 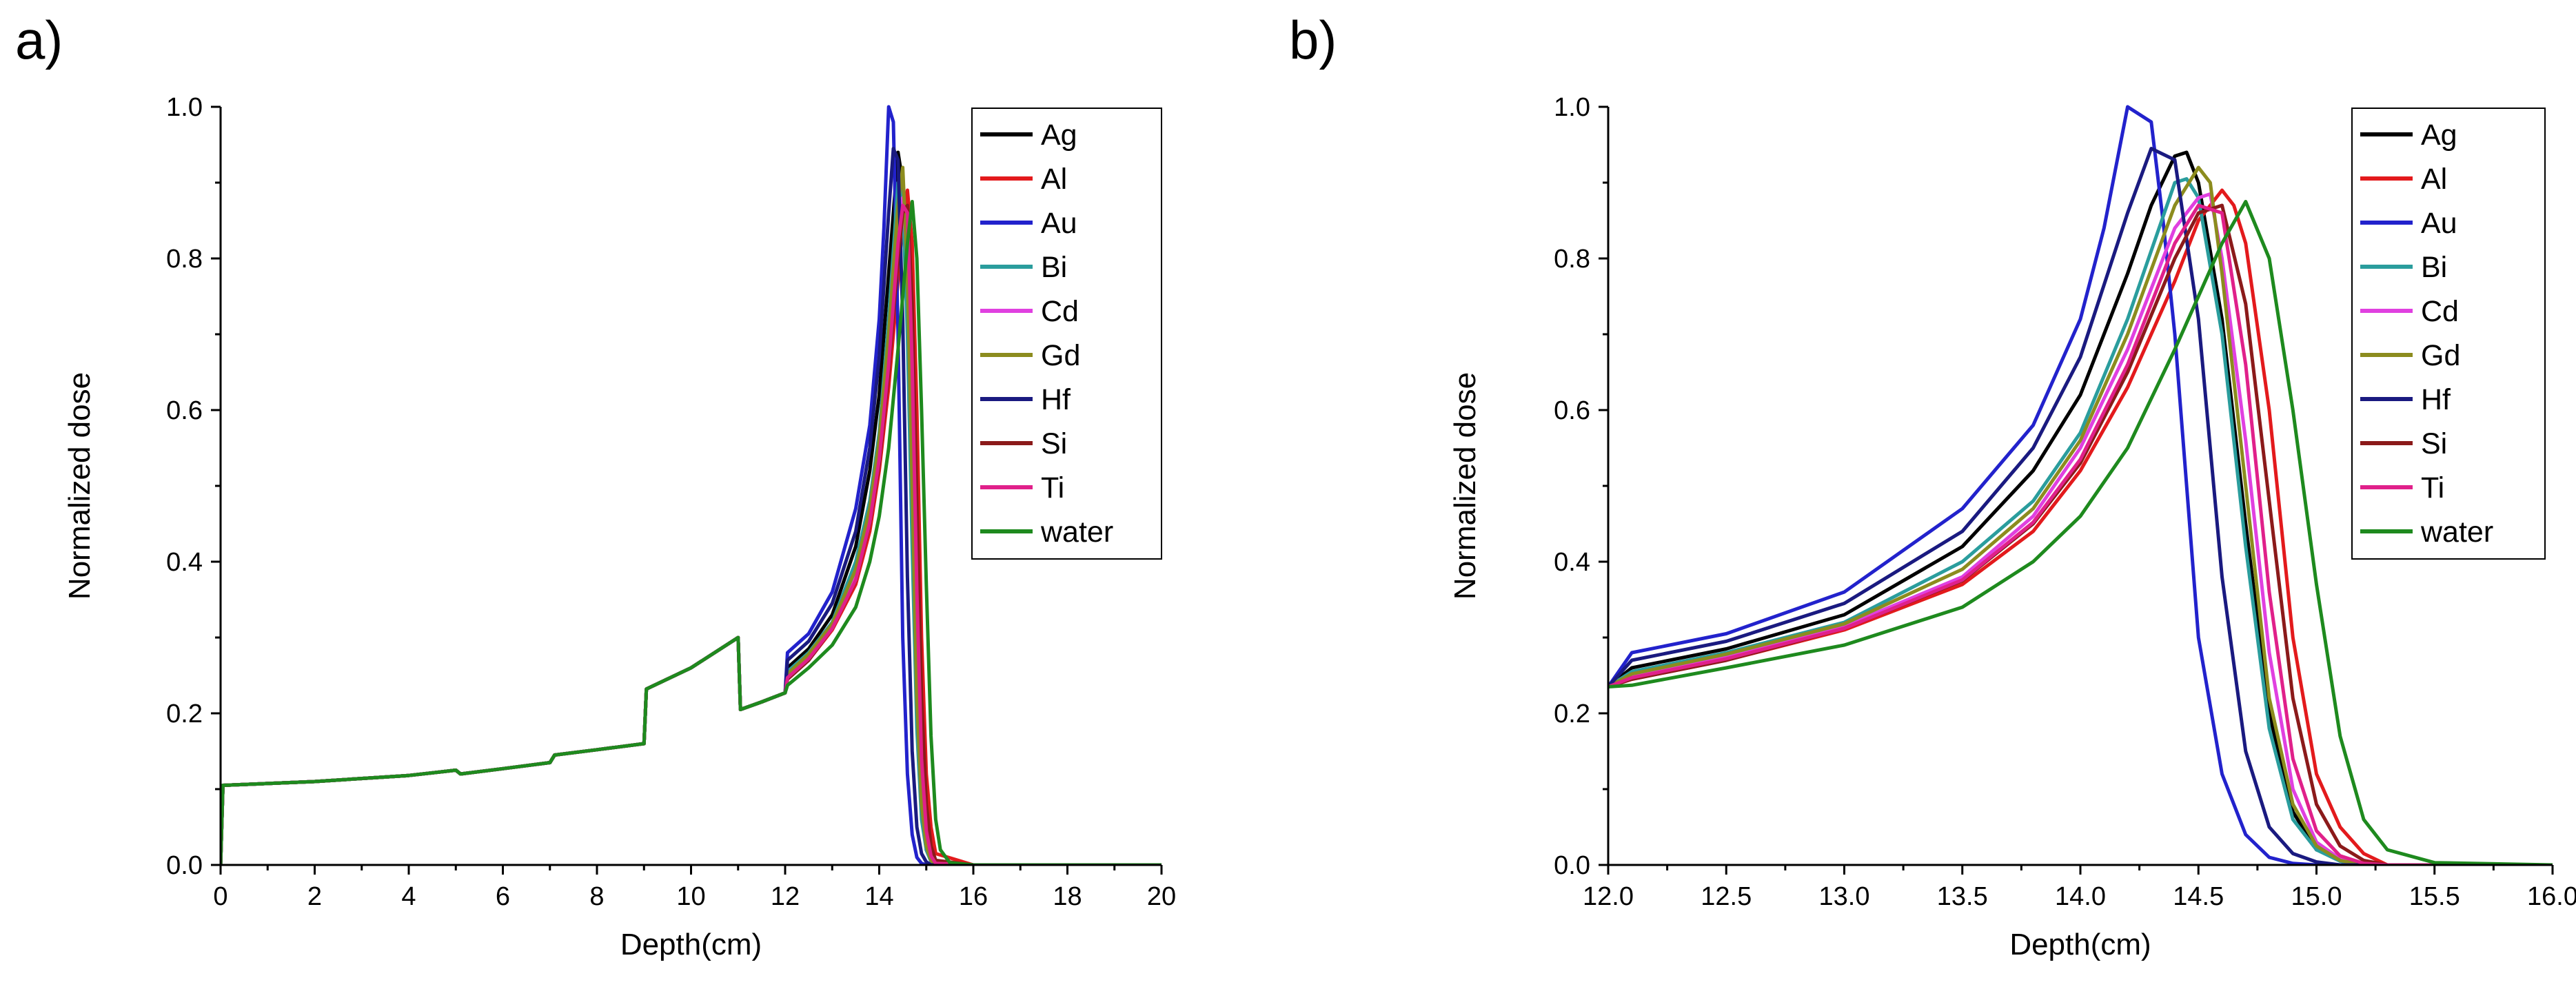 I want to click on x-tick-label: 0, so click(x=220, y=896).